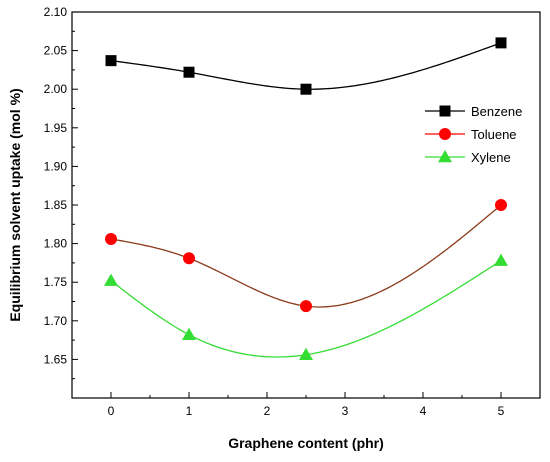 Image resolution: width=550 pixels, height=462 pixels. I want to click on y-tick-label: 1.70, so click(56, 321).